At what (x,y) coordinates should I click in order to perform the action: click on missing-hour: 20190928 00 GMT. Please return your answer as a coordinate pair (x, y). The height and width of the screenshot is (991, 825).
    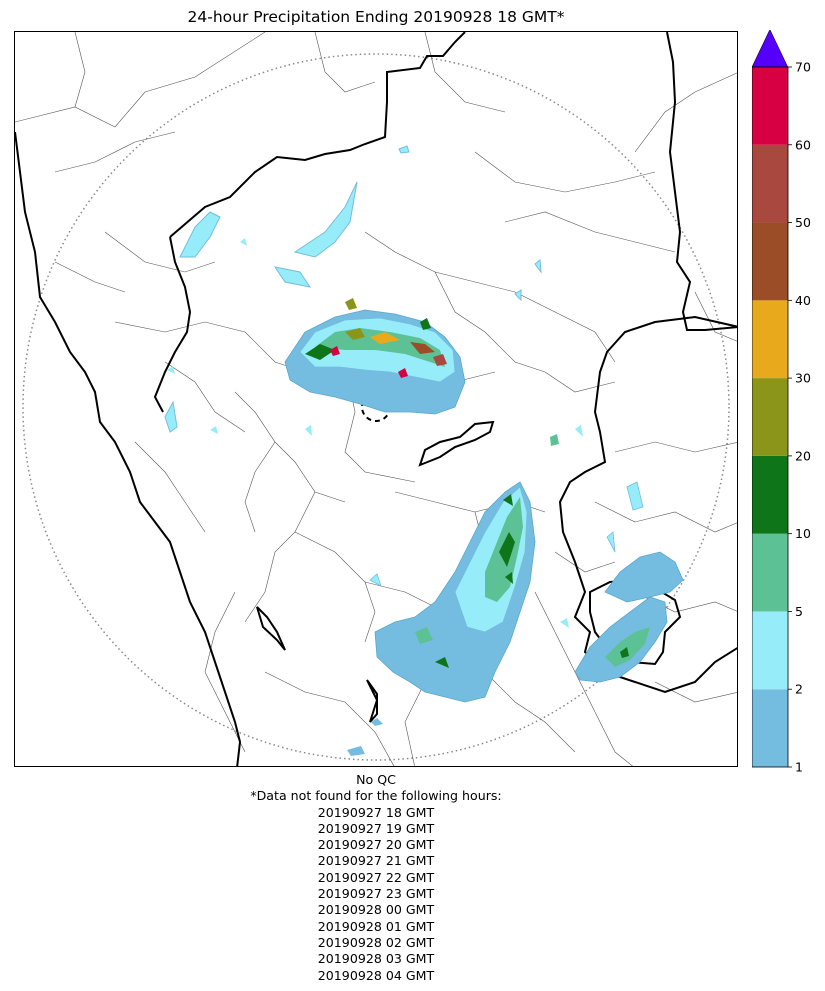
    Looking at the image, I should click on (376, 910).